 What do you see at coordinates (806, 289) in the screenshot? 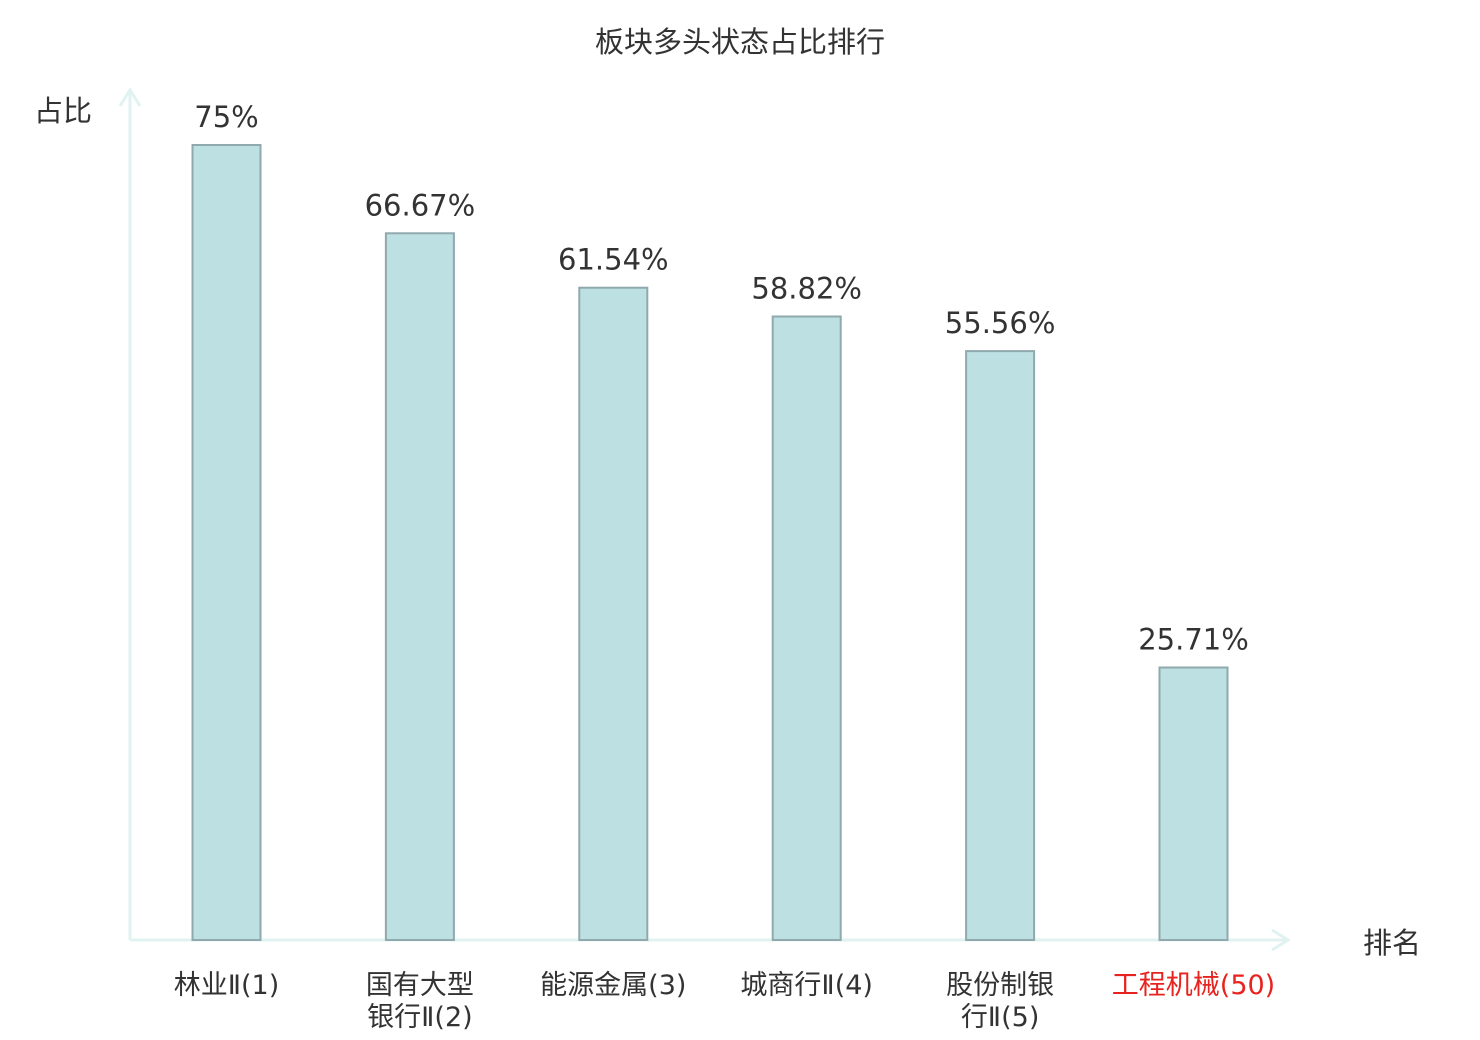
I see `value-label: 58.82%` at bounding box center [806, 289].